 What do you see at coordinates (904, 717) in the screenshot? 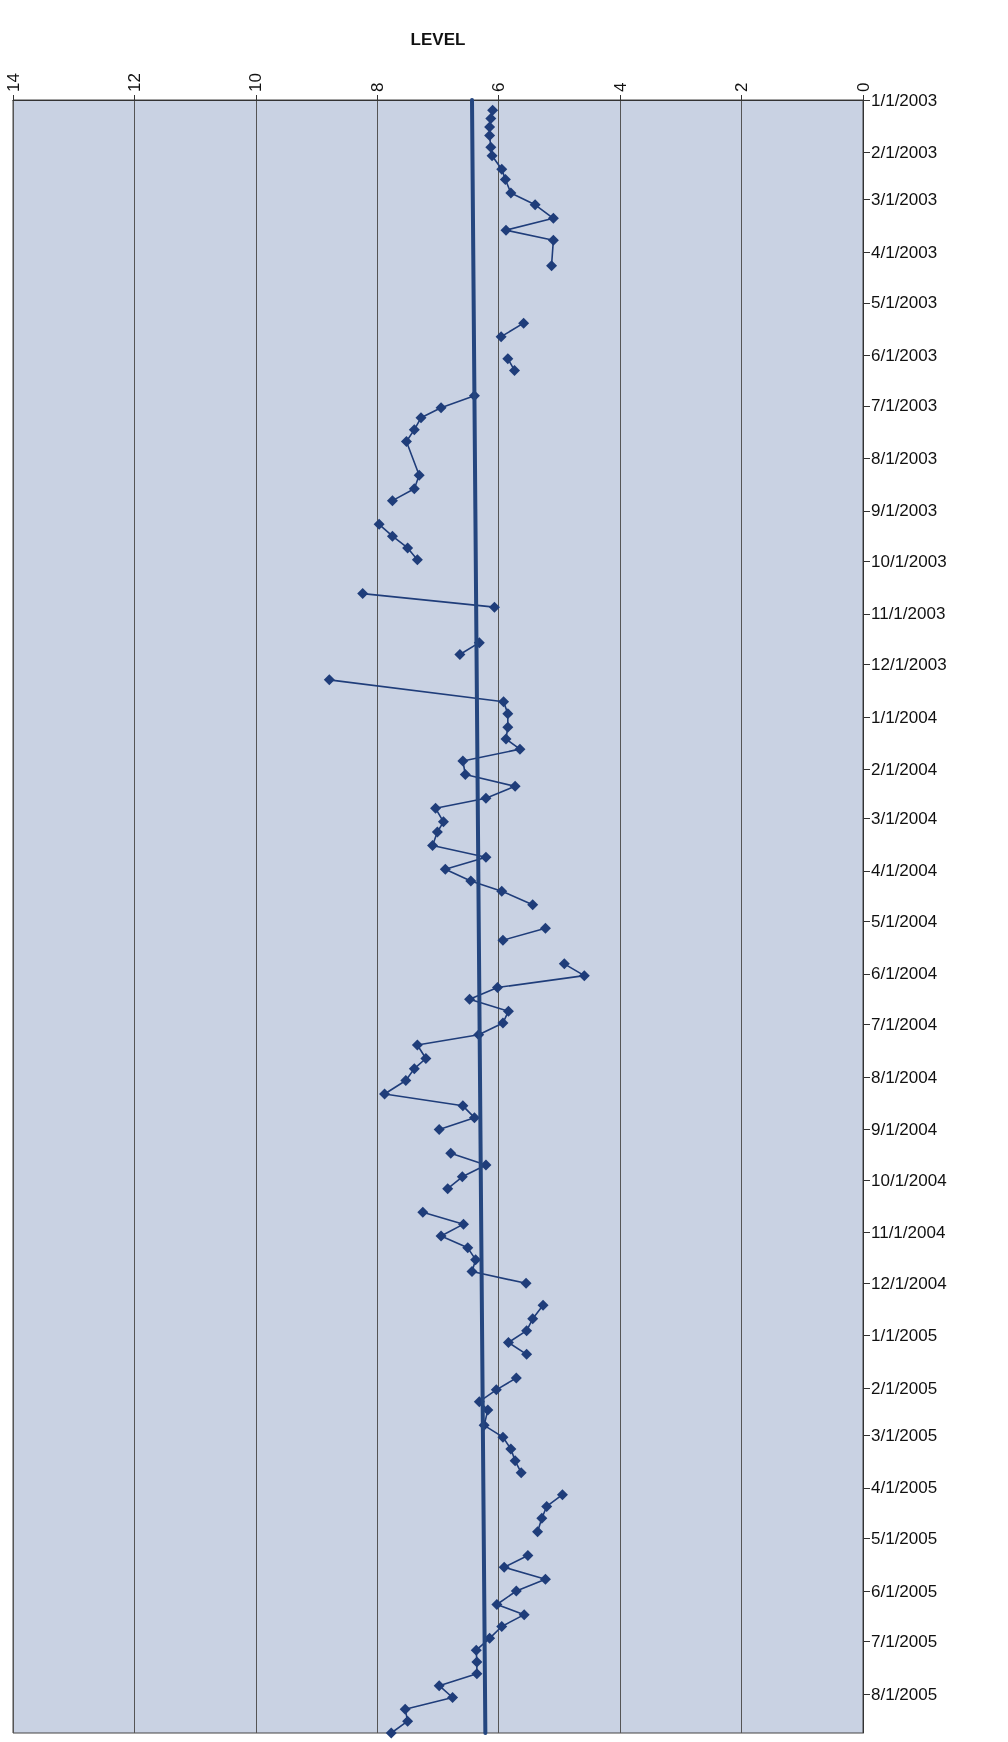
I see `y-tick-label: 1/1/2004` at bounding box center [904, 717].